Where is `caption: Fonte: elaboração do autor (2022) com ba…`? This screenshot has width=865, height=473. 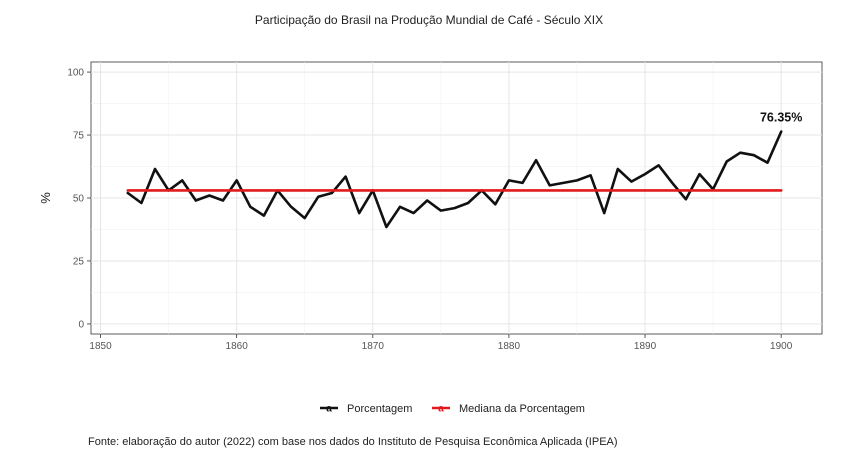
caption: Fonte: elaboração do autor (2022) com ba… is located at coordinates (353, 442).